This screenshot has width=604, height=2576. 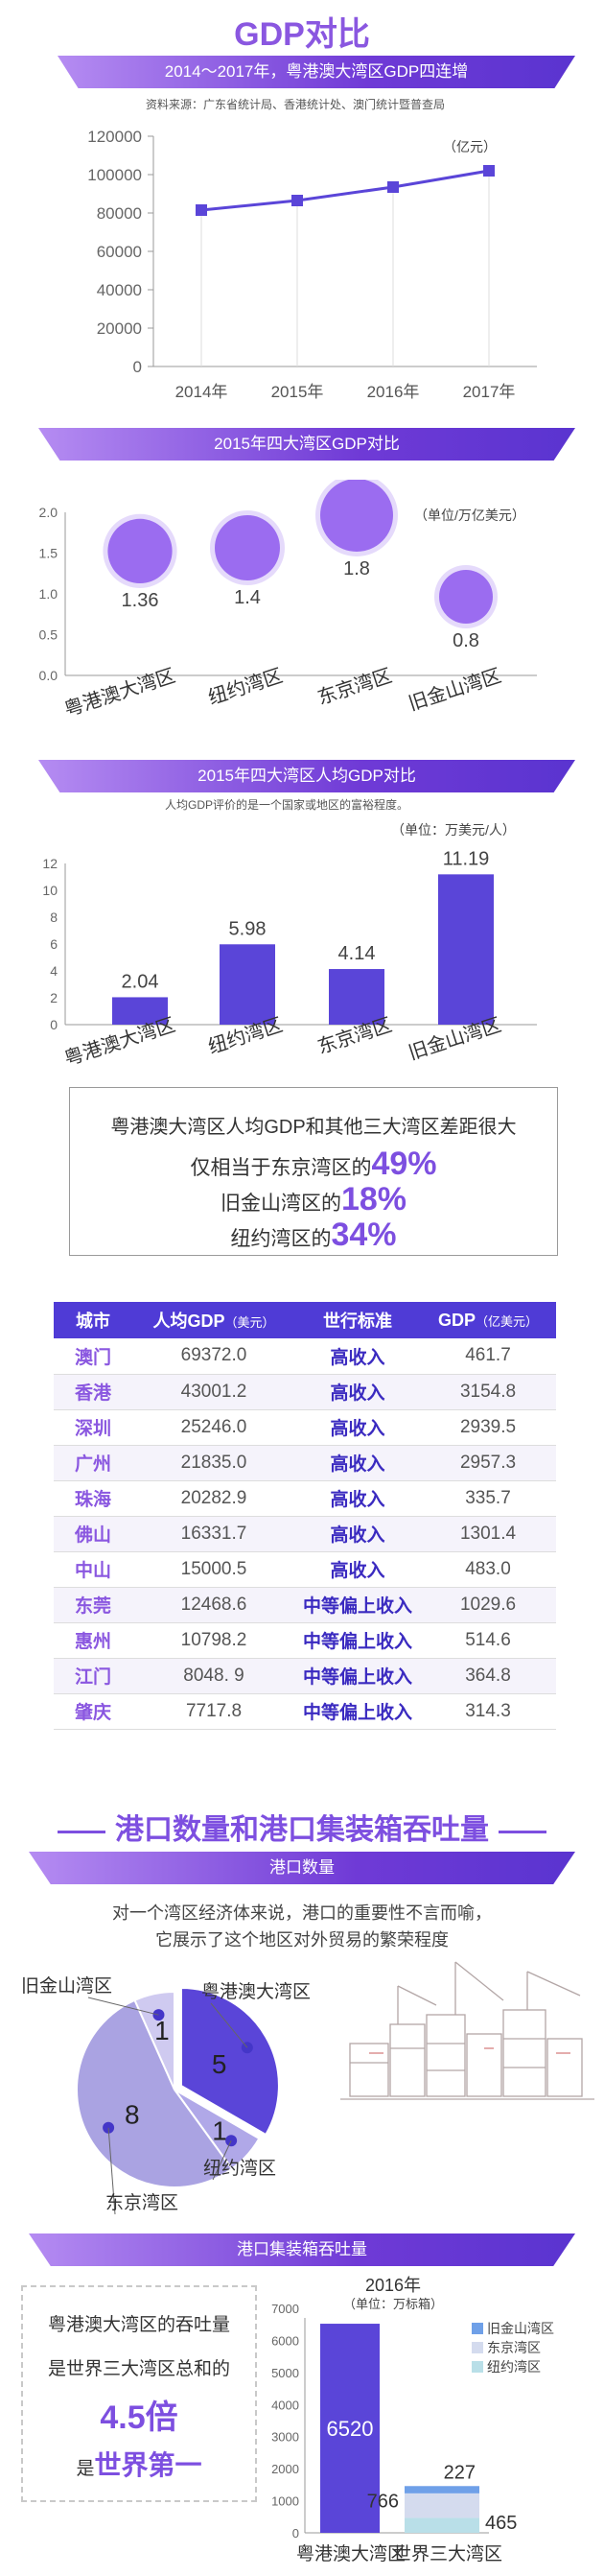 I want to click on data-label: 2.04, so click(x=141, y=981).